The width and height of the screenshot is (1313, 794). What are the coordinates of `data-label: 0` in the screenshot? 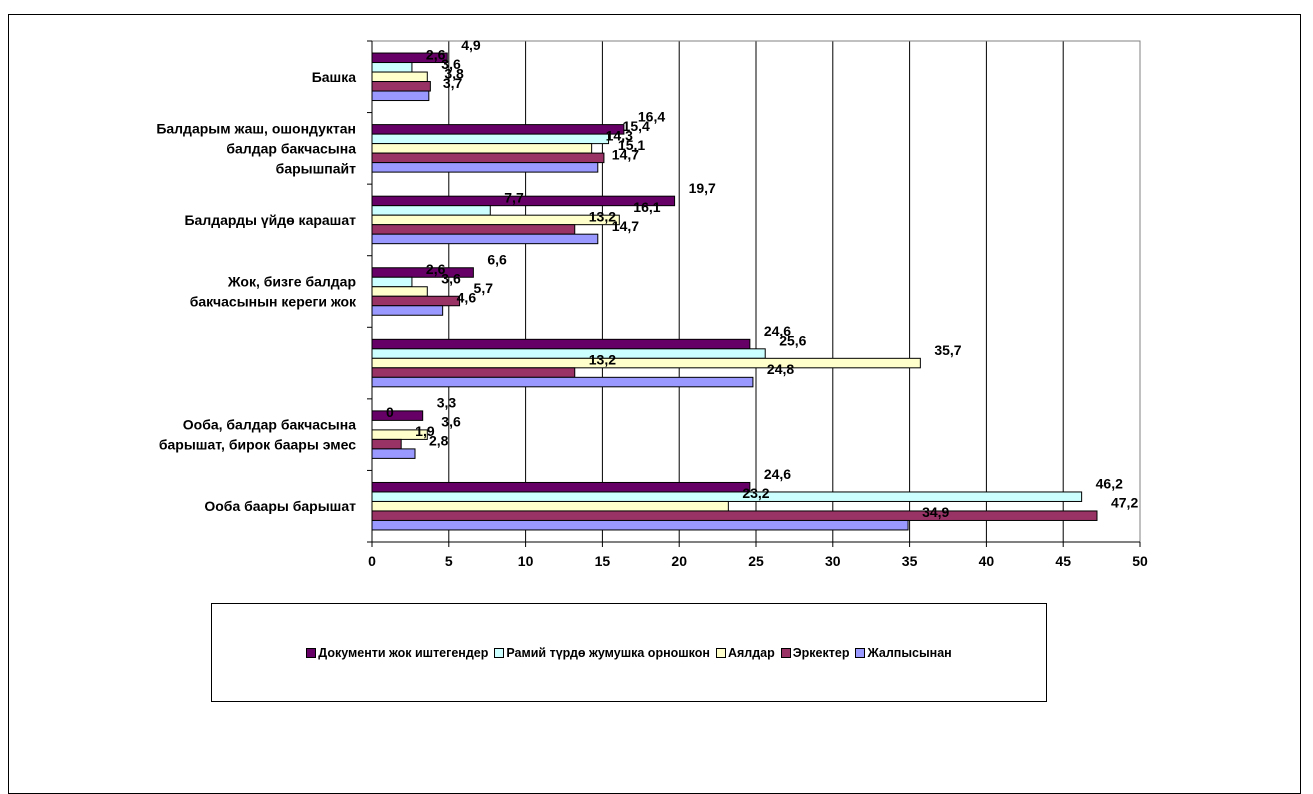 It's located at (390, 412).